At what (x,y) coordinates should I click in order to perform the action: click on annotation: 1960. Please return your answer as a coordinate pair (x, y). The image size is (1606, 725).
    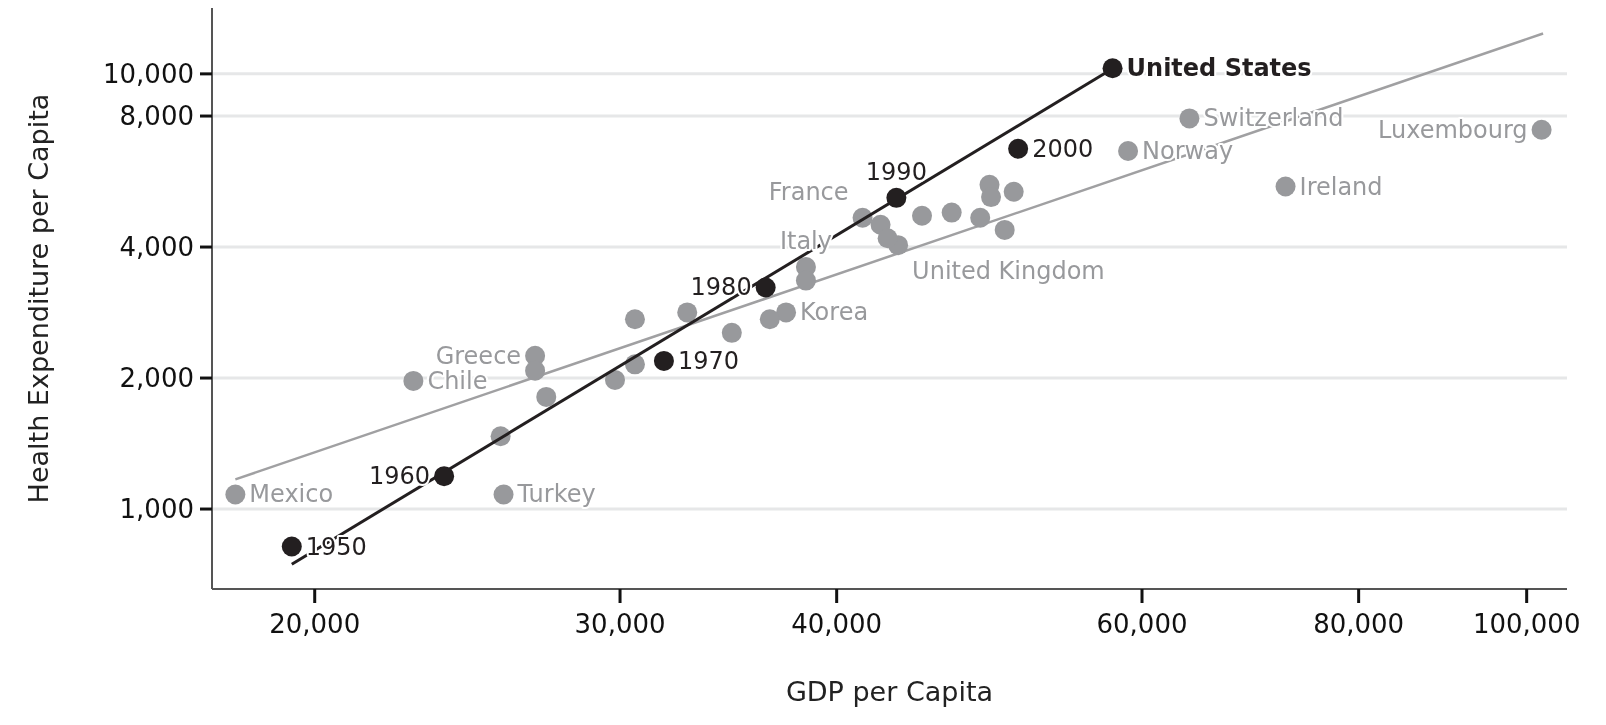
    Looking at the image, I should click on (400, 476).